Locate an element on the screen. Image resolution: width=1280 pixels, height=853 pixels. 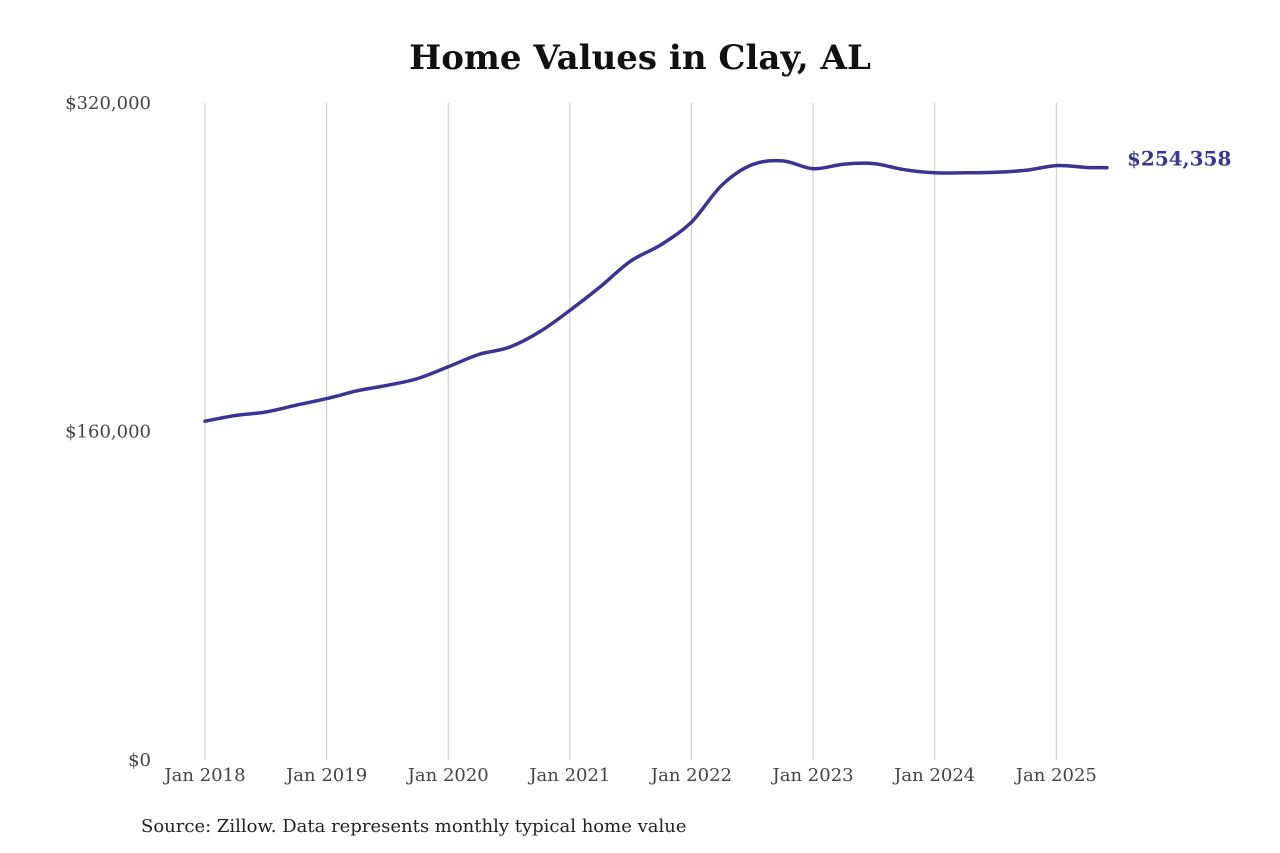
y-tick-label: $320,000 is located at coordinates (108, 103).